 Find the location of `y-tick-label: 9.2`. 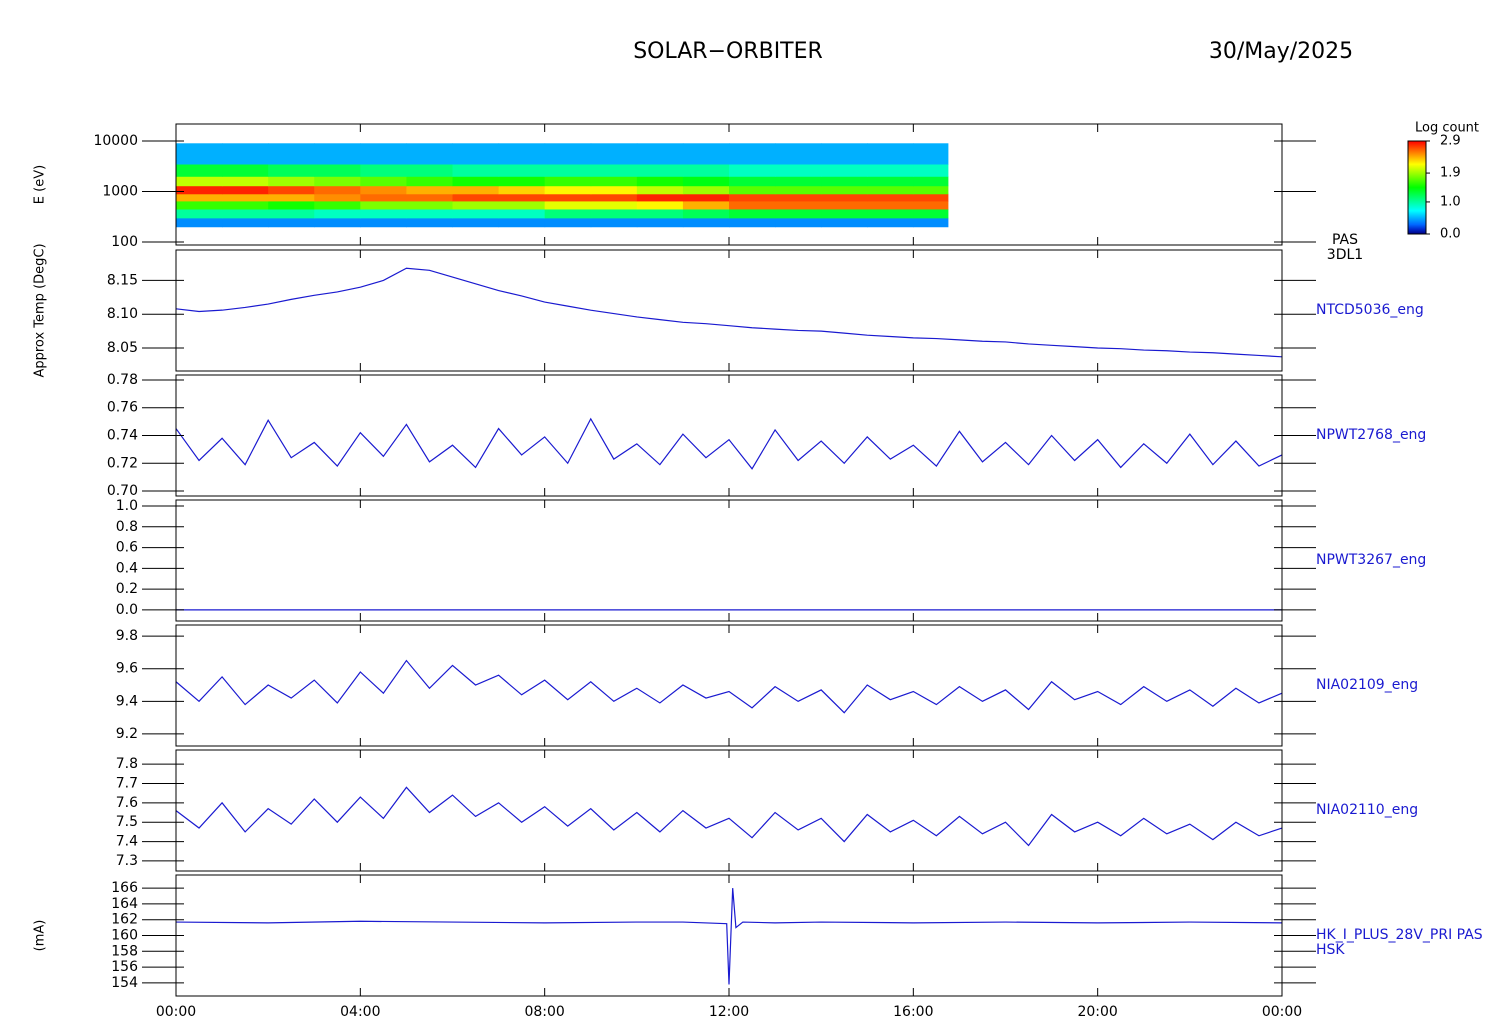

y-tick-label: 9.2 is located at coordinates (127, 734).